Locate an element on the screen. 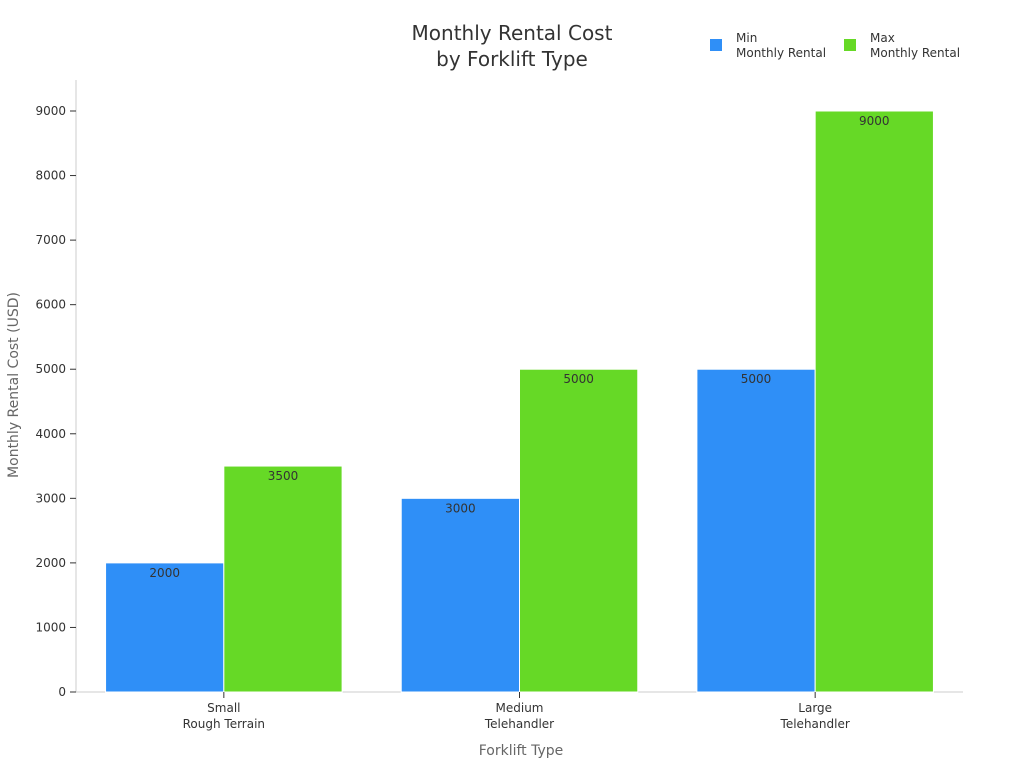 The width and height of the screenshot is (1024, 768). legend-label-max-line-2: Monthly Rental is located at coordinates (915, 53).